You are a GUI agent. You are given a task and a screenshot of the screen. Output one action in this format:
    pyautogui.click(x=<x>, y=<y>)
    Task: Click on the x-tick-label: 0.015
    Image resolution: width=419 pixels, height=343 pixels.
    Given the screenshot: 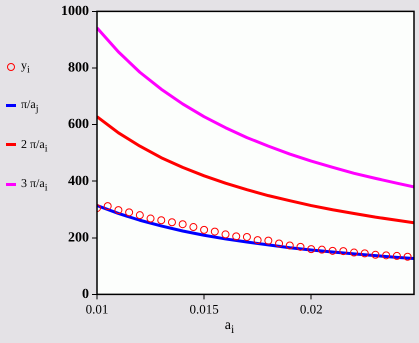 What is the action you would take?
    pyautogui.click(x=204, y=309)
    